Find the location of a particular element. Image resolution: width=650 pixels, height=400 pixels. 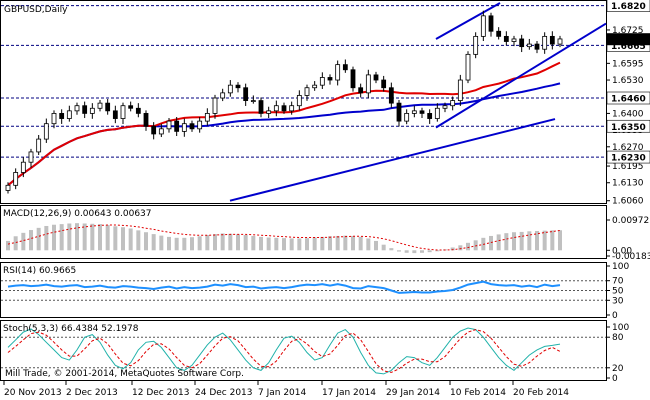

macd-layer is located at coordinates (284, 238).